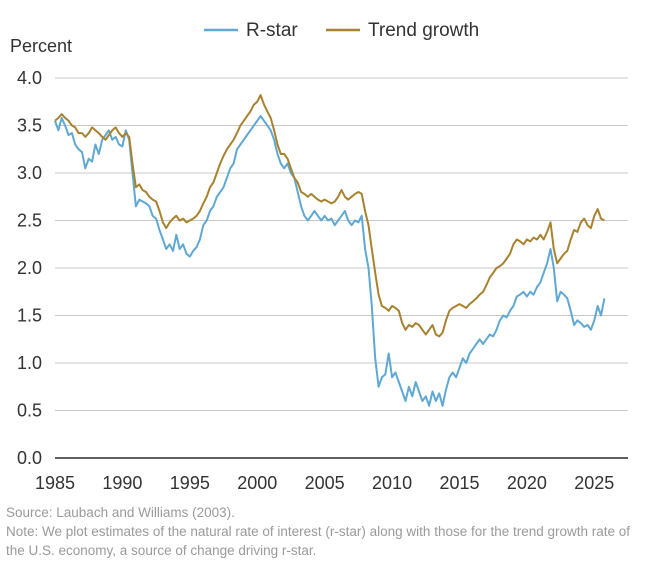 The image size is (650, 574). What do you see at coordinates (190, 483) in the screenshot?
I see `x-tick-label: 1995` at bounding box center [190, 483].